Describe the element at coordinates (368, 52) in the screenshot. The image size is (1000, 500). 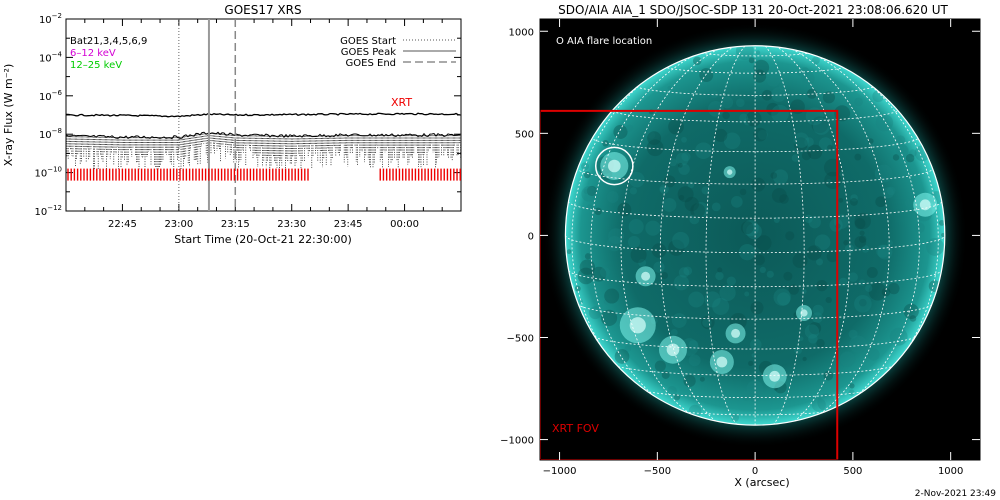
I see `goes-legend-right-label: GOES Peak` at that location.